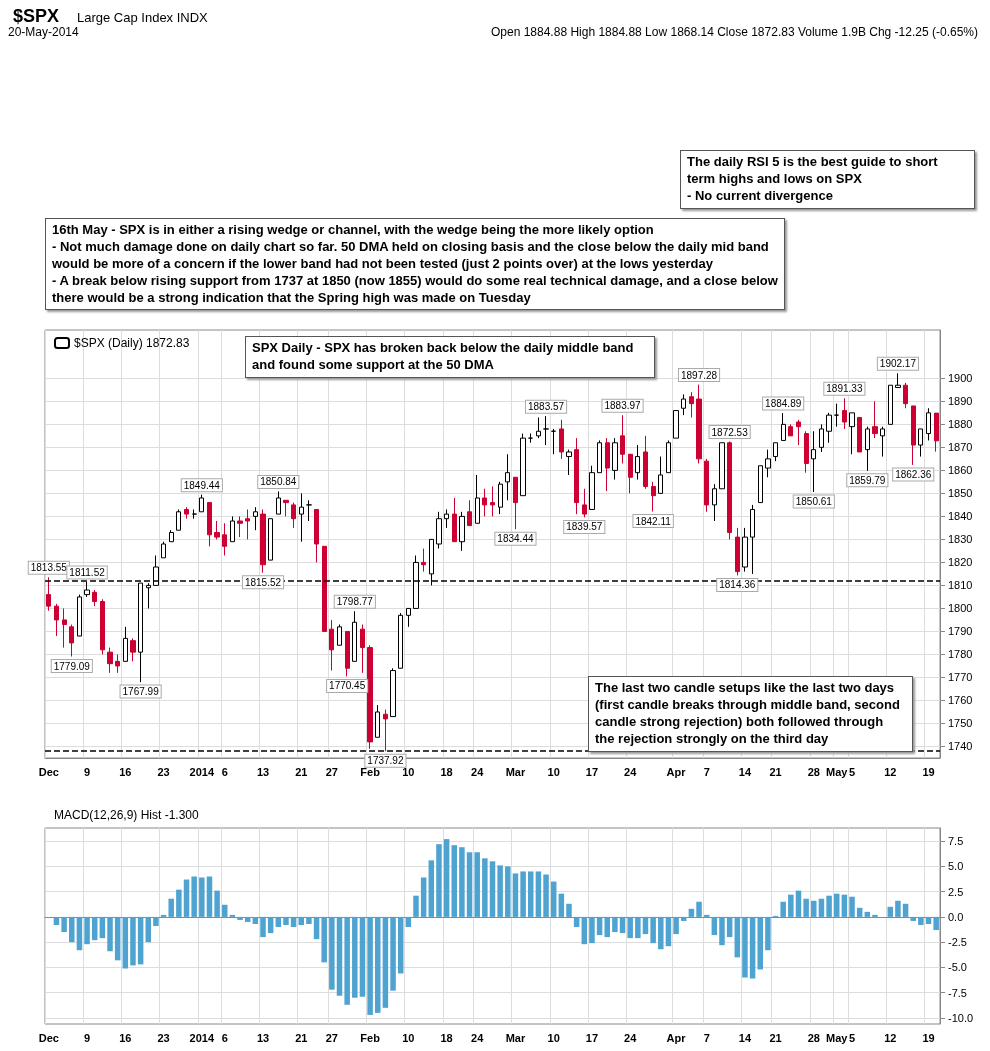 This screenshot has width=990, height=1051. What do you see at coordinates (960, 700) in the screenshot?
I see `y-tick-label: 1760` at bounding box center [960, 700].